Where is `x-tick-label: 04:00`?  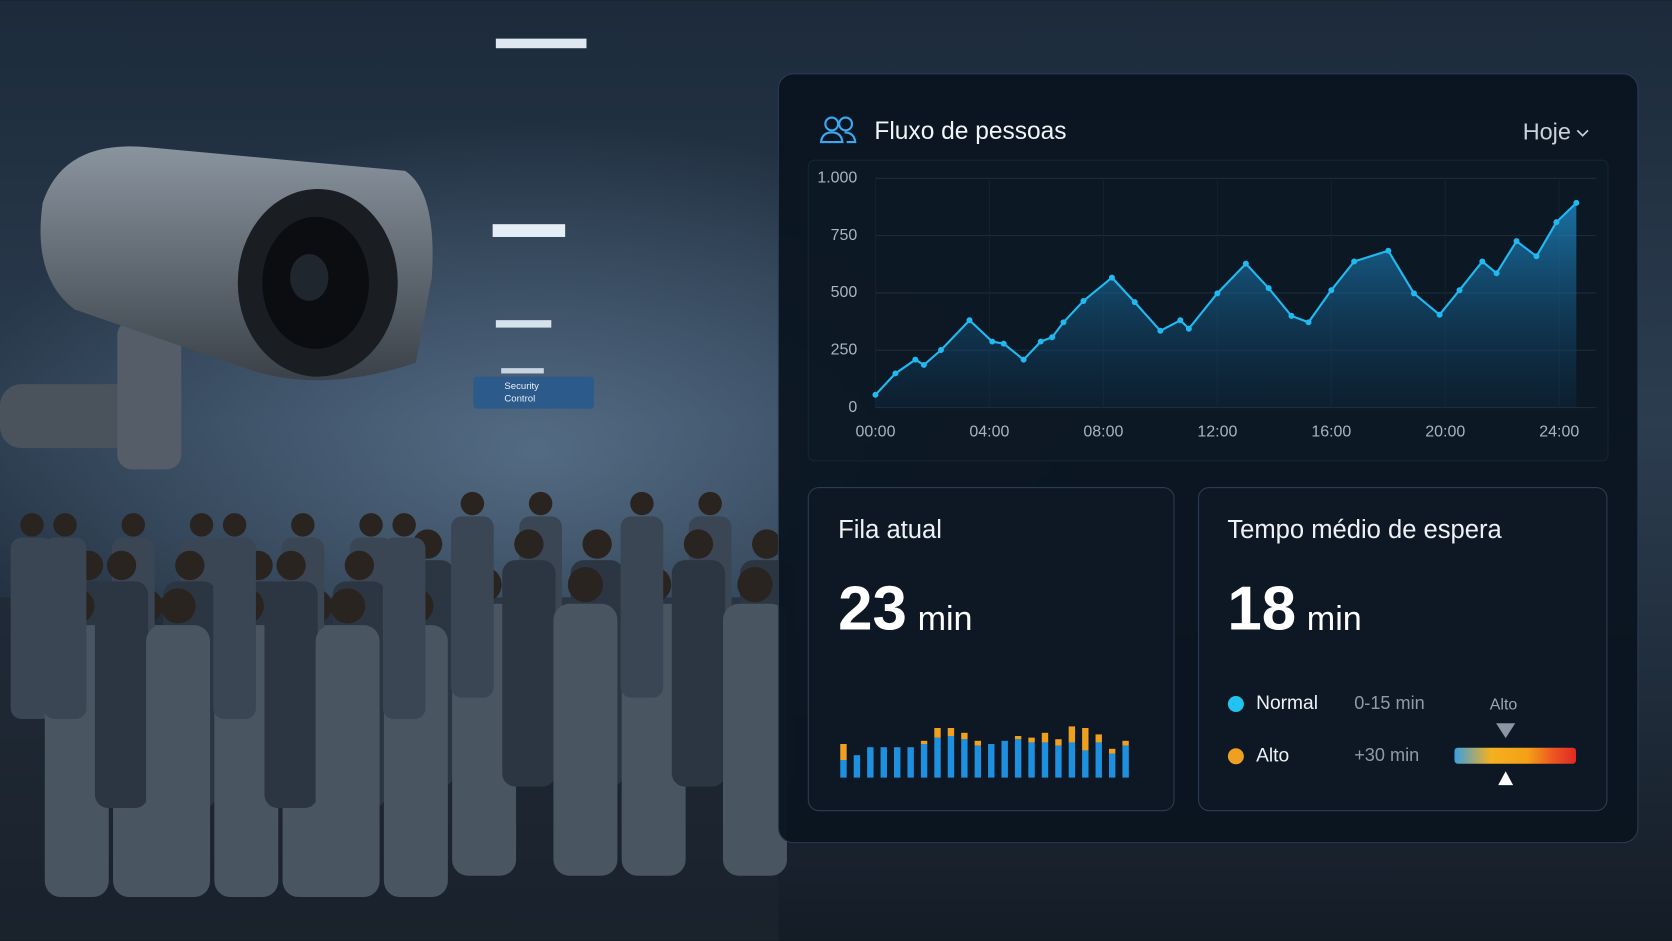 x-tick-label: 04:00 is located at coordinates (989, 431).